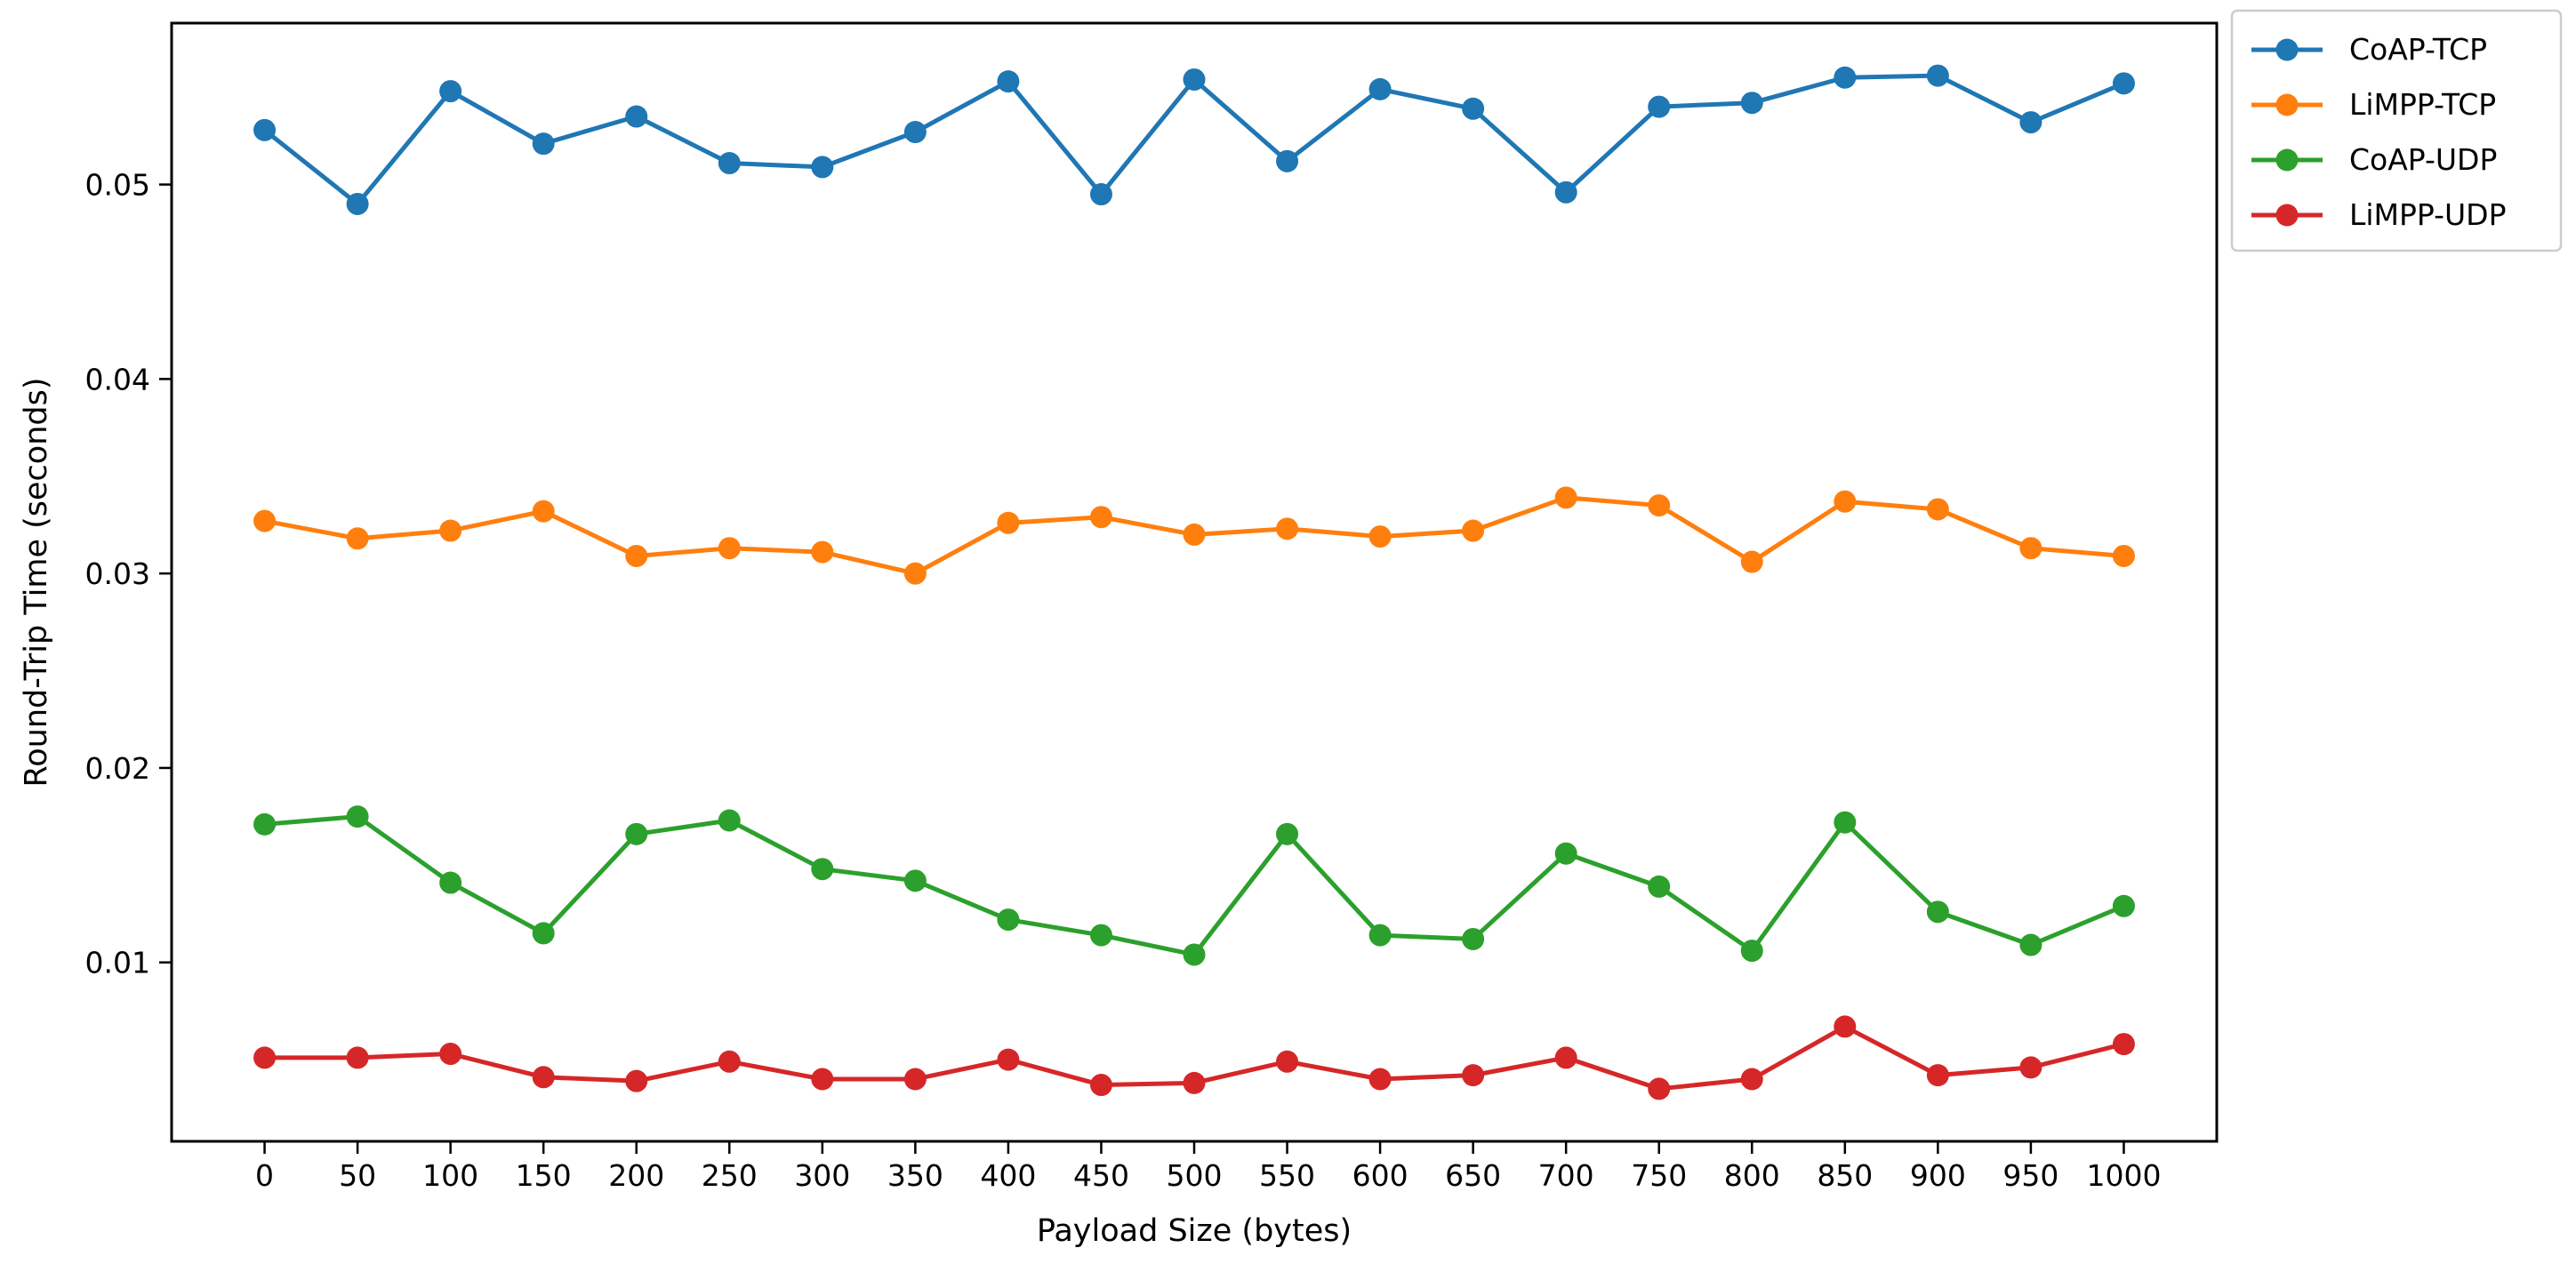 The width and height of the screenshot is (2576, 1264). Describe the element at coordinates (1008, 1175) in the screenshot. I see `x-tick-label: 400` at that location.